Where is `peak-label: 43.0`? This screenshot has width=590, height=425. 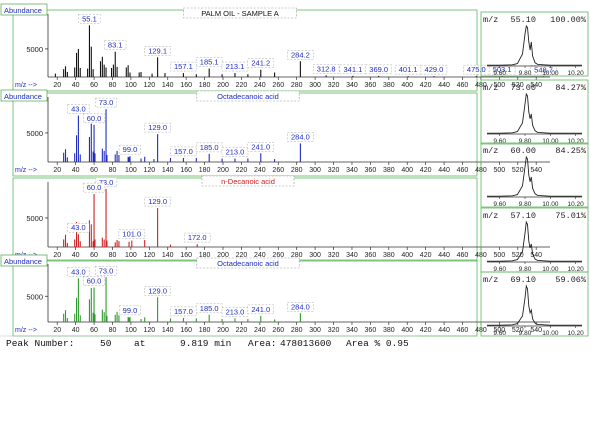 peak-label: 43.0 is located at coordinates (78, 109).